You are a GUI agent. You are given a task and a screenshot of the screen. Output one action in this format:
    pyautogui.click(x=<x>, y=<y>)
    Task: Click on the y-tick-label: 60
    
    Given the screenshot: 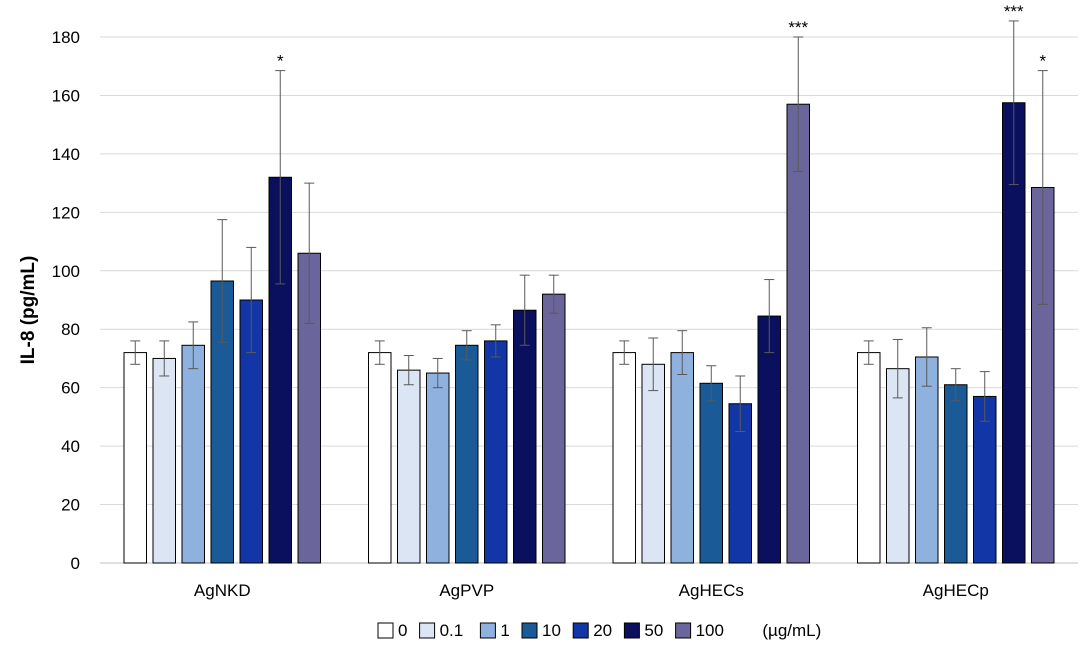 What is the action you would take?
    pyautogui.click(x=70, y=388)
    